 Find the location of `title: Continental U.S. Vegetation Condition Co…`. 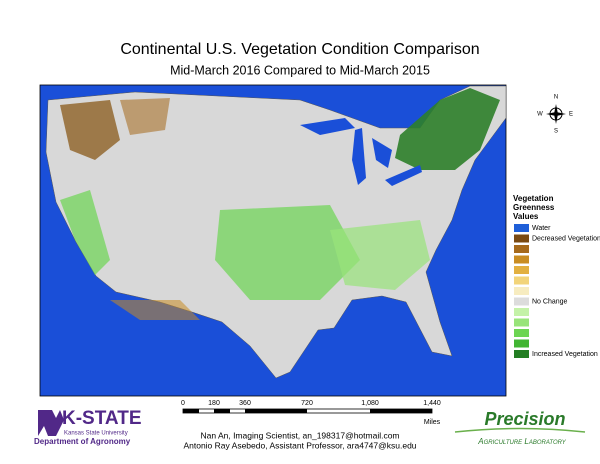

title: Continental U.S. Vegetation Condition Co… is located at coordinates (299, 49).